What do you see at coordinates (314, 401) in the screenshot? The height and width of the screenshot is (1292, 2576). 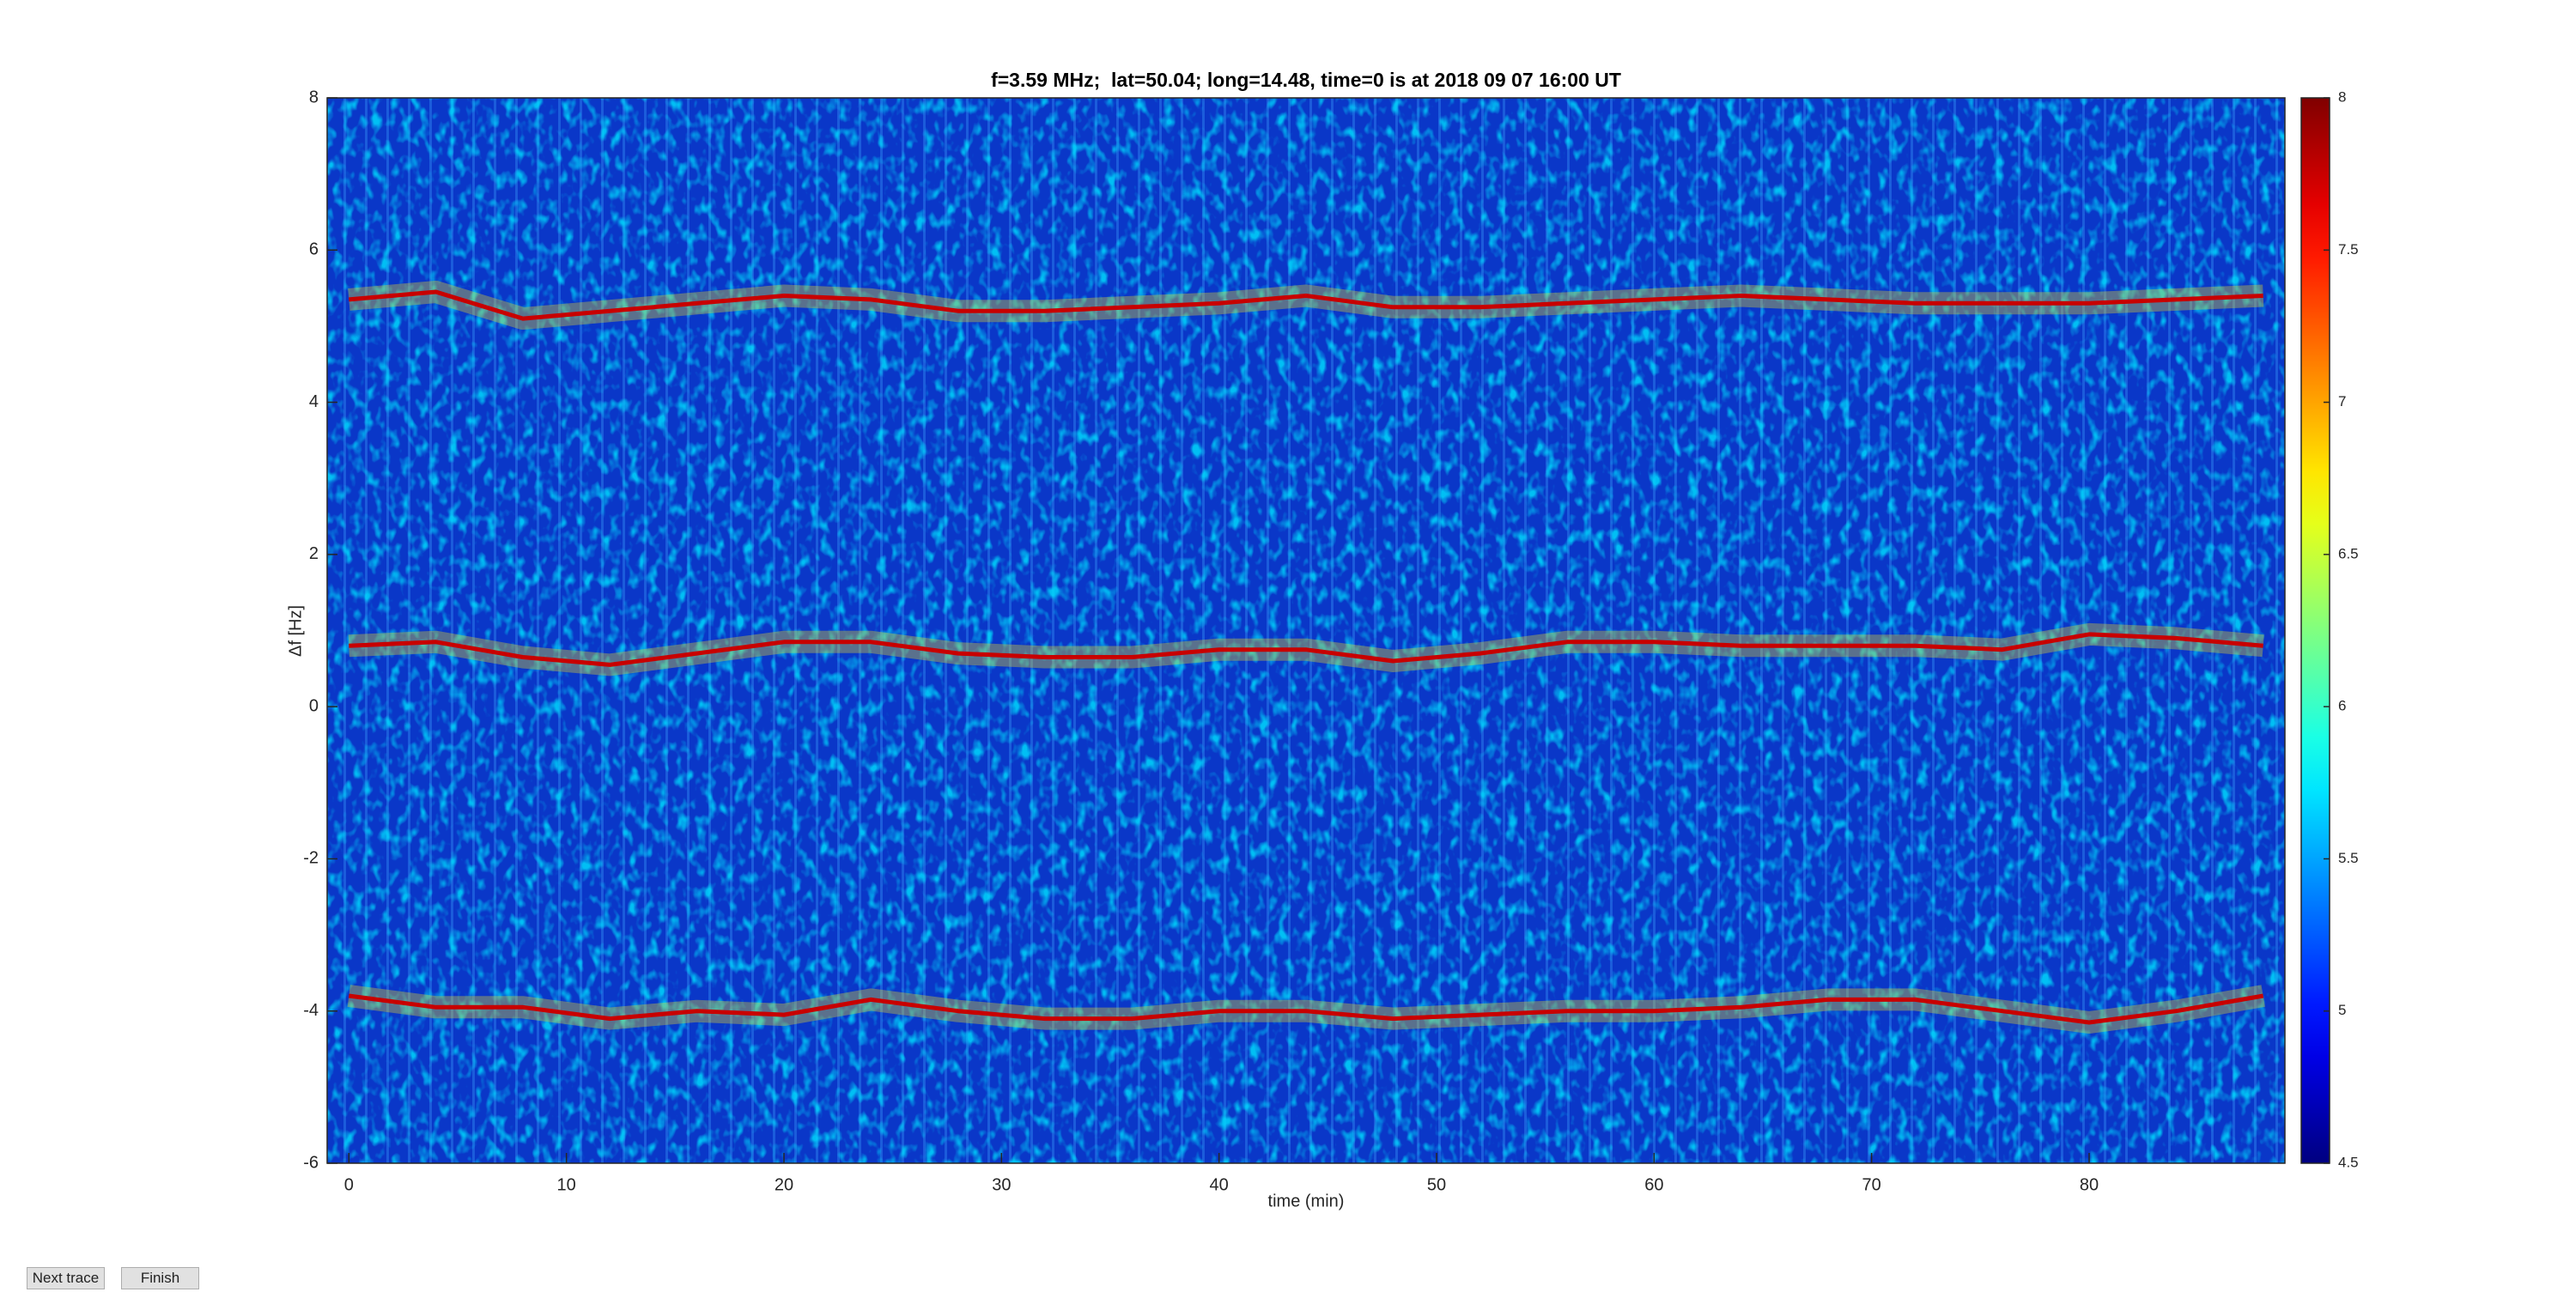 I see `y-tick-label: 4` at bounding box center [314, 401].